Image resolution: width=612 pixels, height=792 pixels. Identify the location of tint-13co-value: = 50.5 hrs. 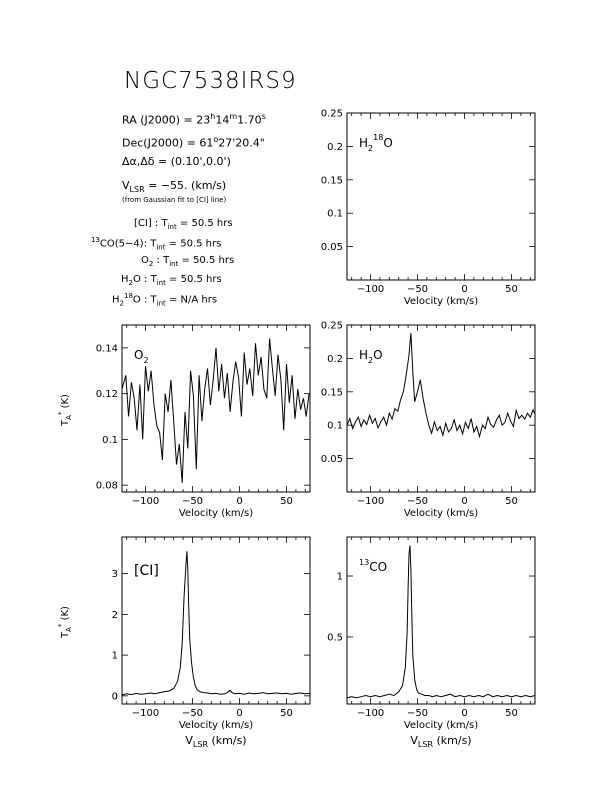
(193, 244).